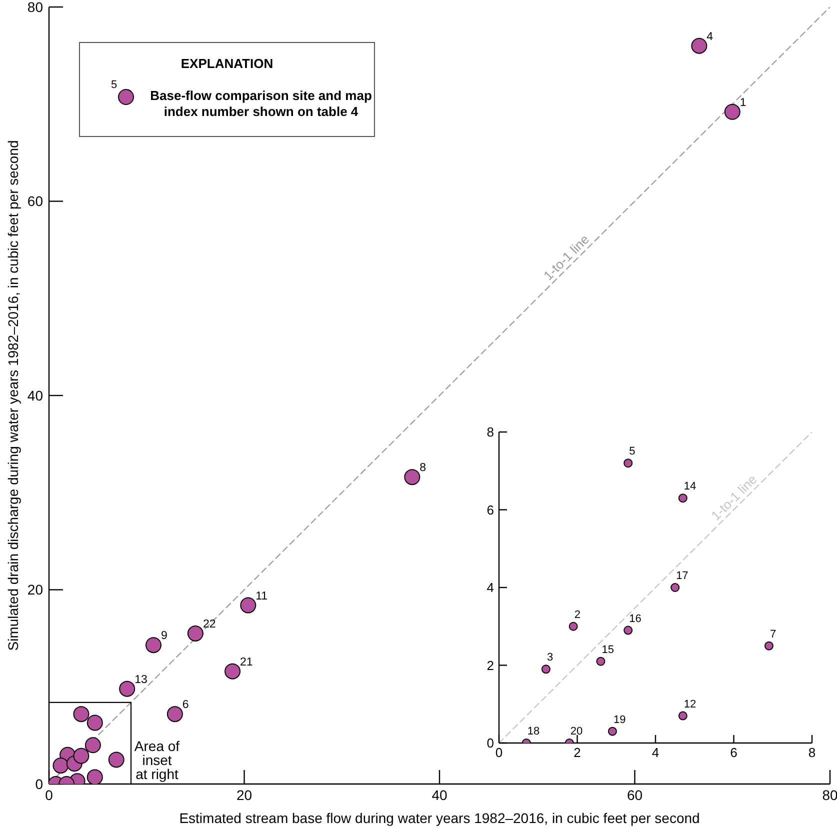  Describe the element at coordinates (656, 752) in the screenshot. I see `x-tick-label: 4` at that location.